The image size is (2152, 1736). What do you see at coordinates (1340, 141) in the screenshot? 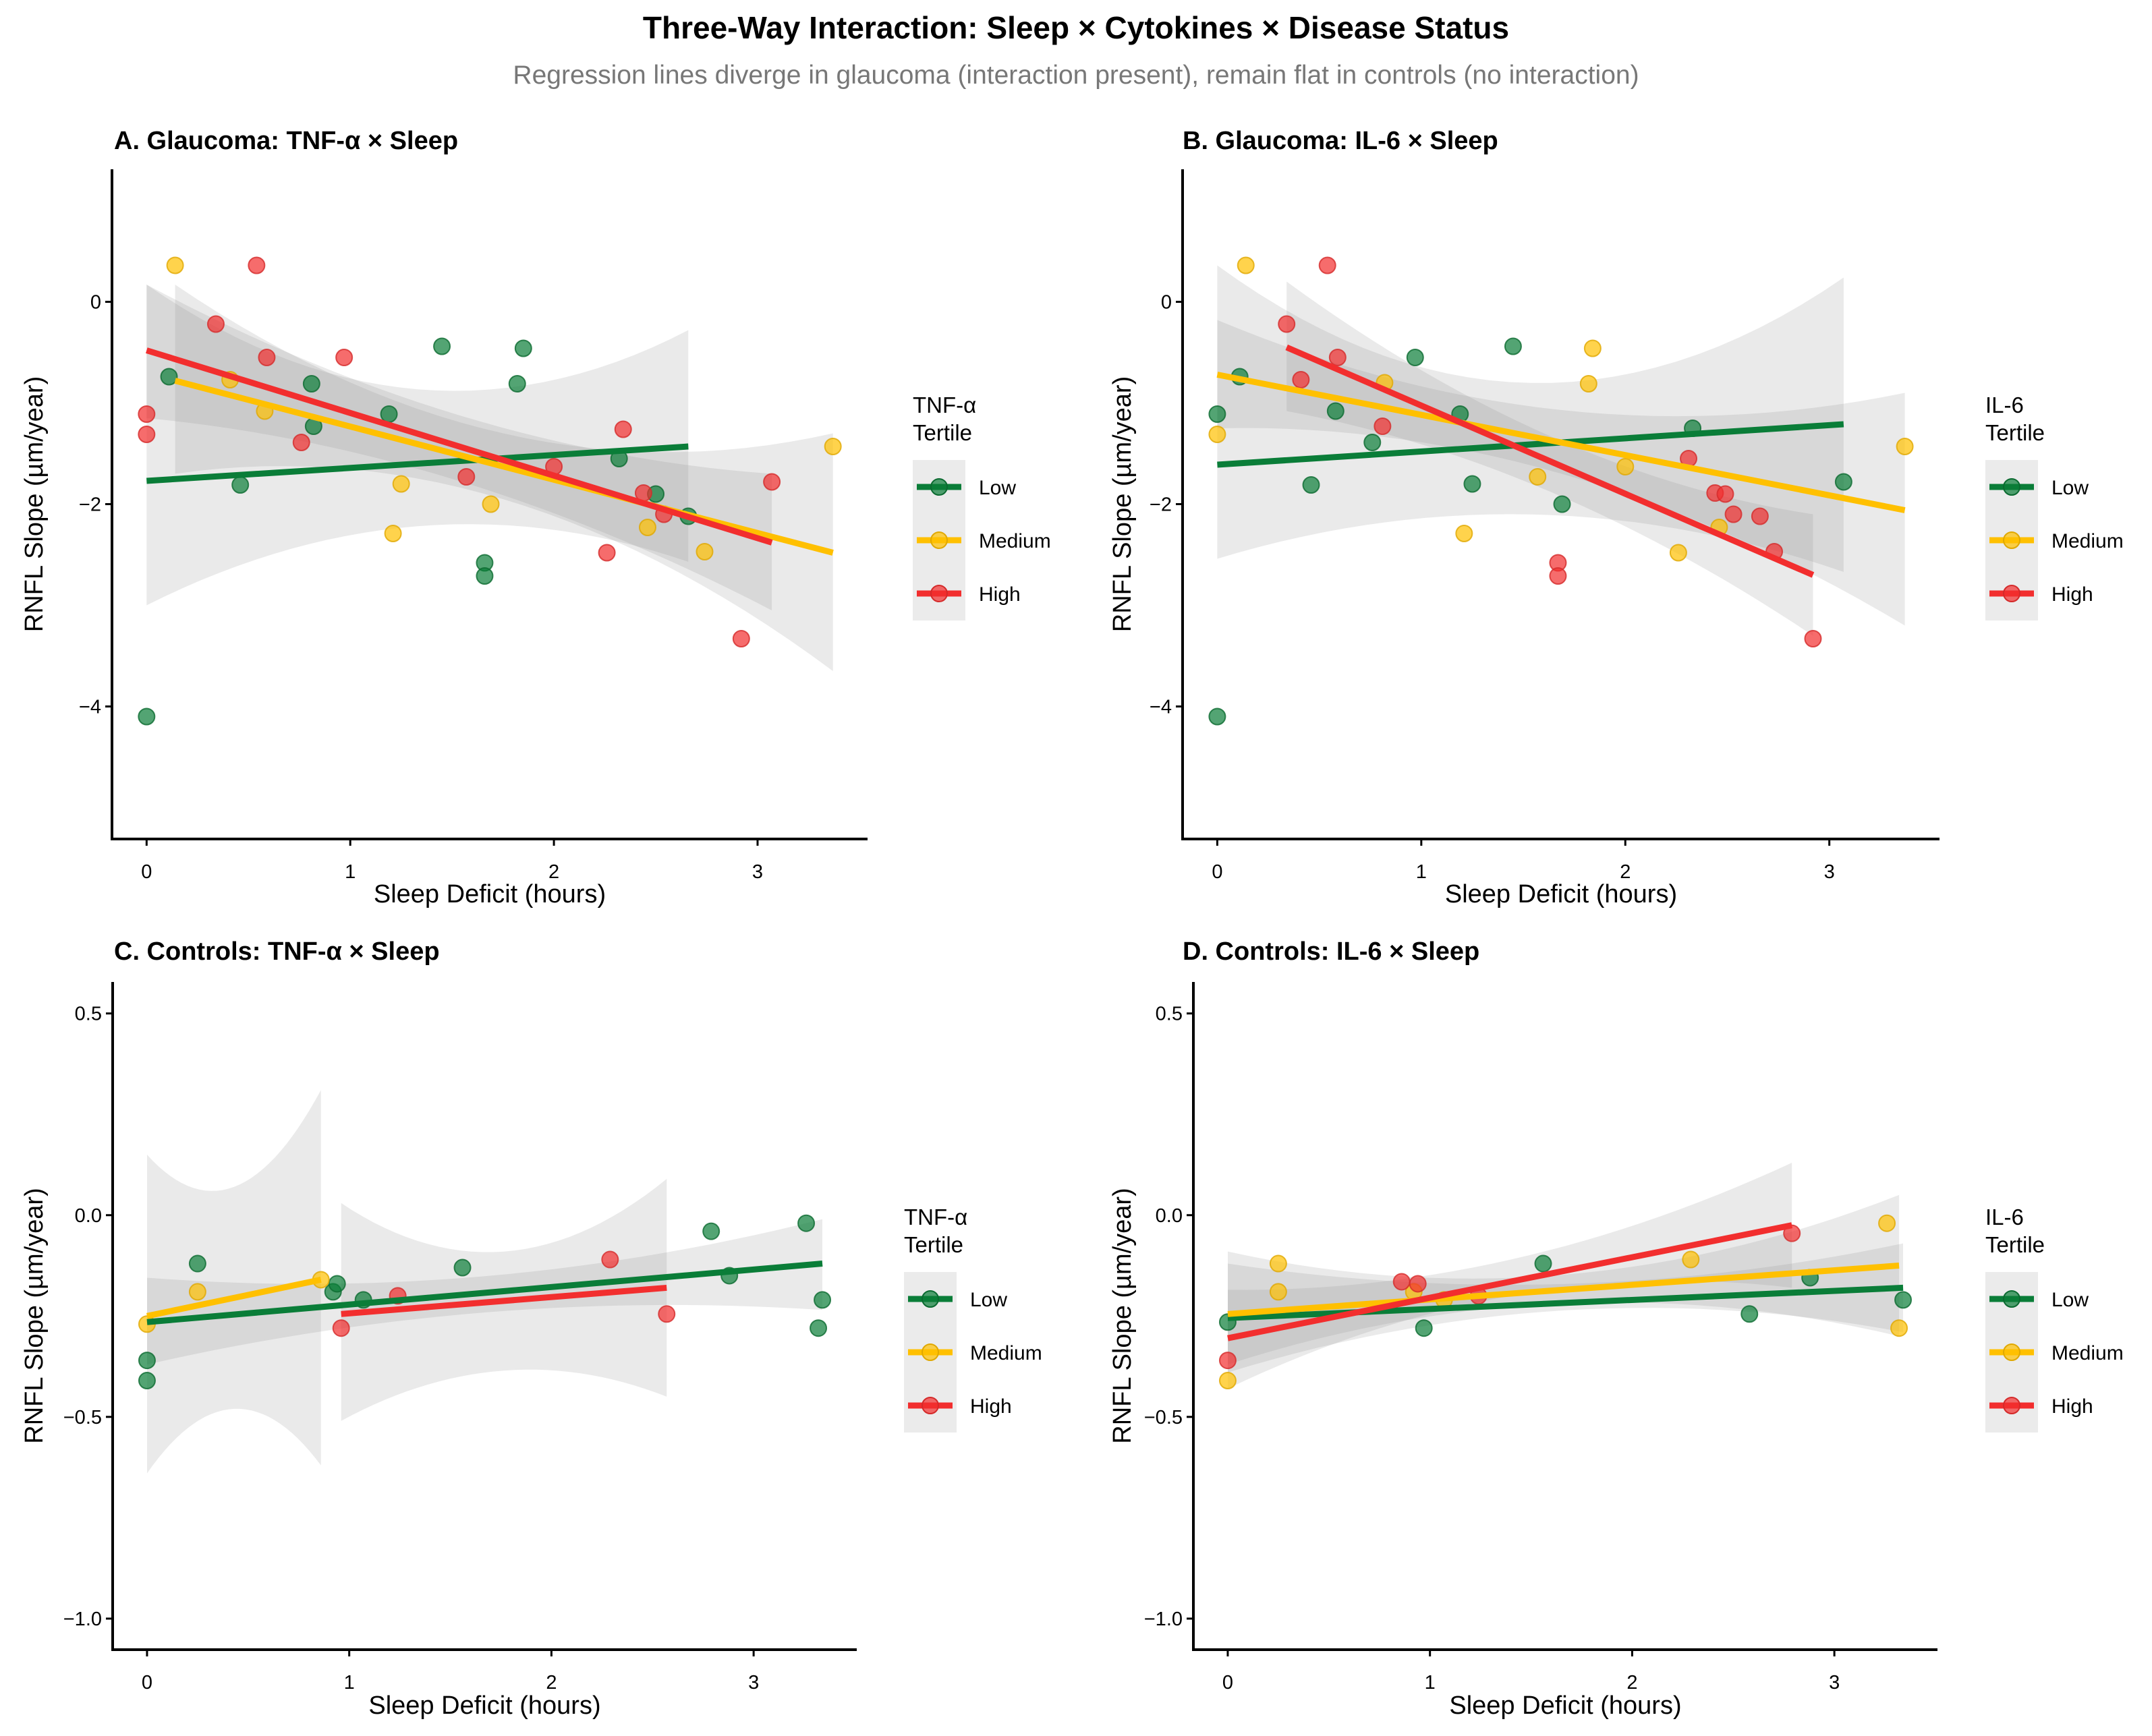
I see `panel-b-title: B. Glaucoma: IL-6 × Sleep` at bounding box center [1340, 141].